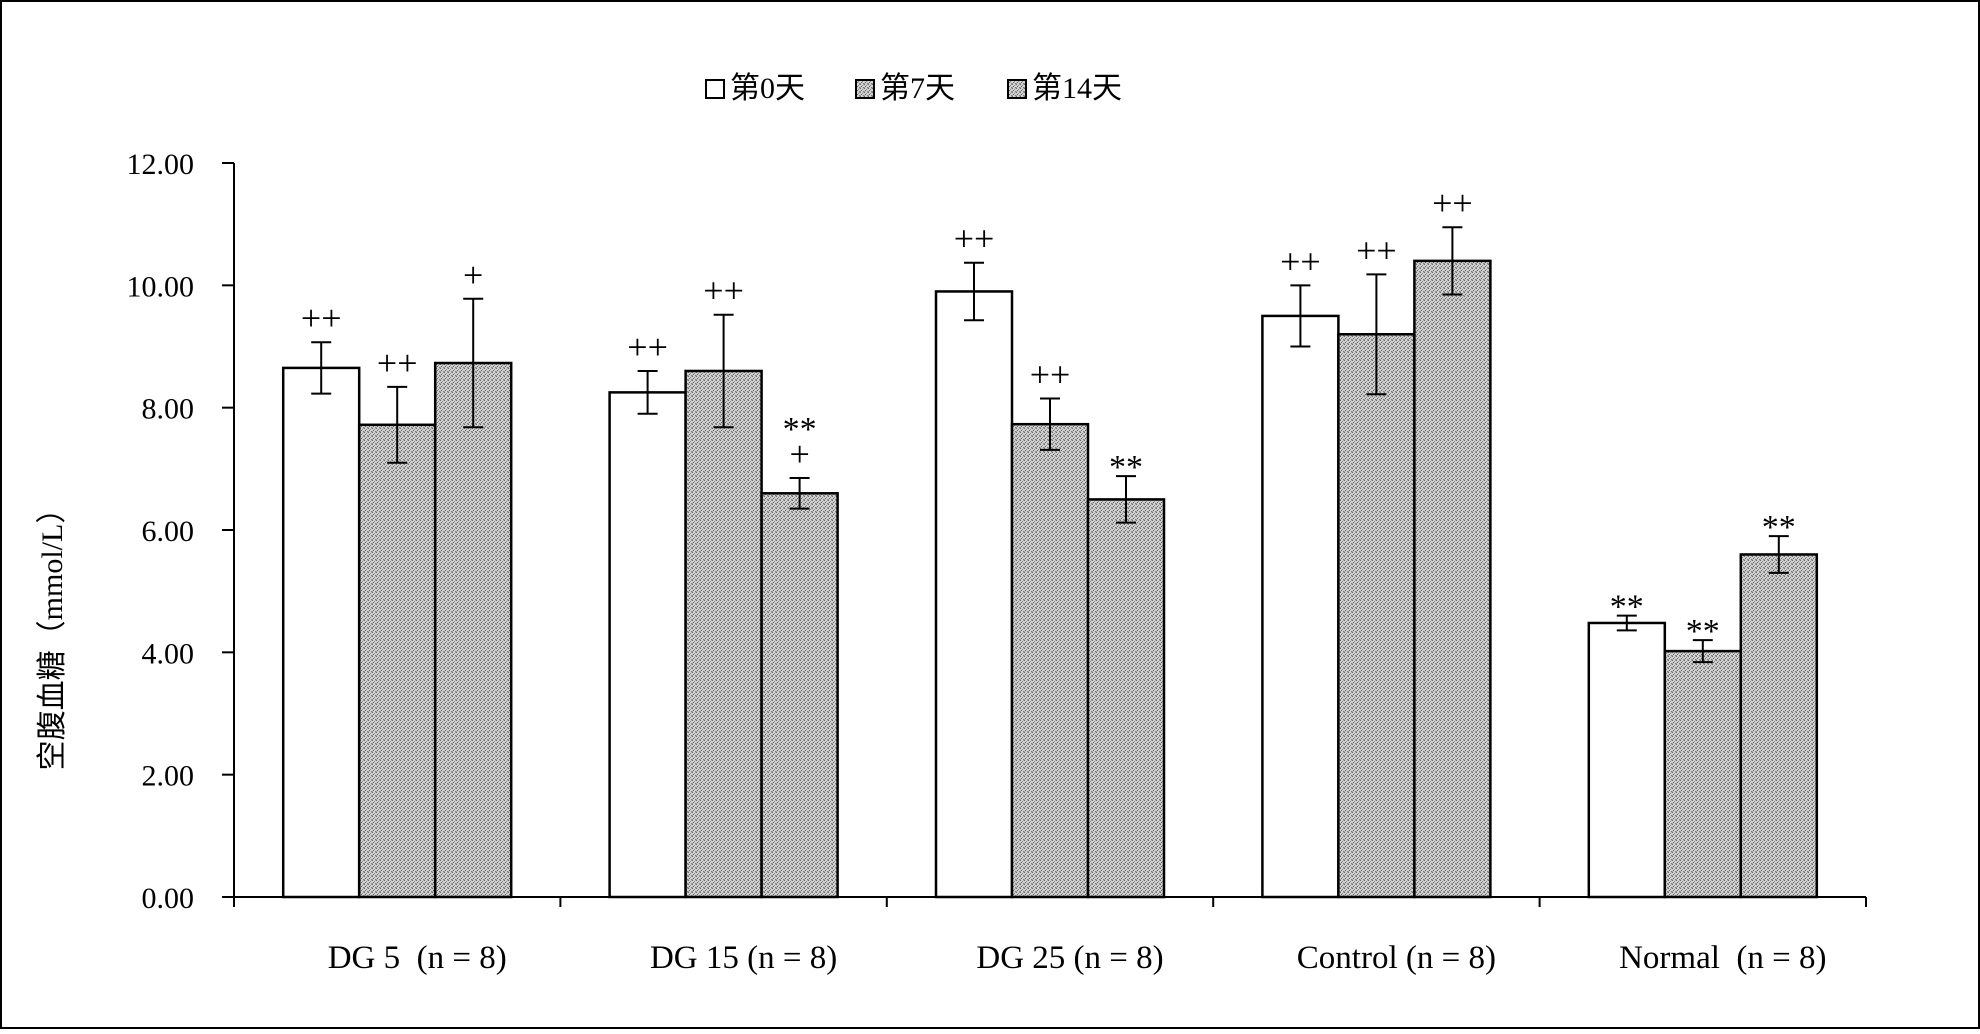  I want to click on y-tick-label: 4.00, so click(168, 653).